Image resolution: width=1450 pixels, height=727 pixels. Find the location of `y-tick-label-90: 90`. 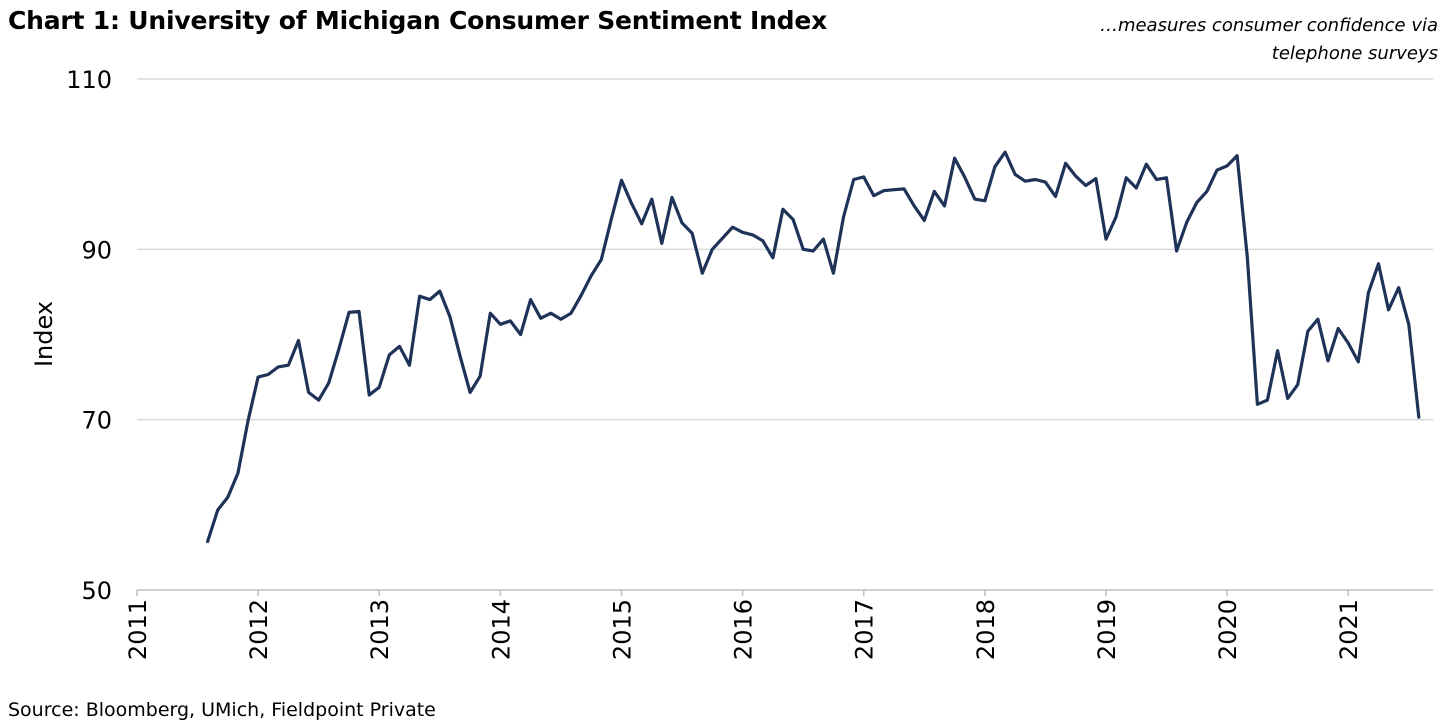

y-tick-label-90: 90 is located at coordinates (96, 250).